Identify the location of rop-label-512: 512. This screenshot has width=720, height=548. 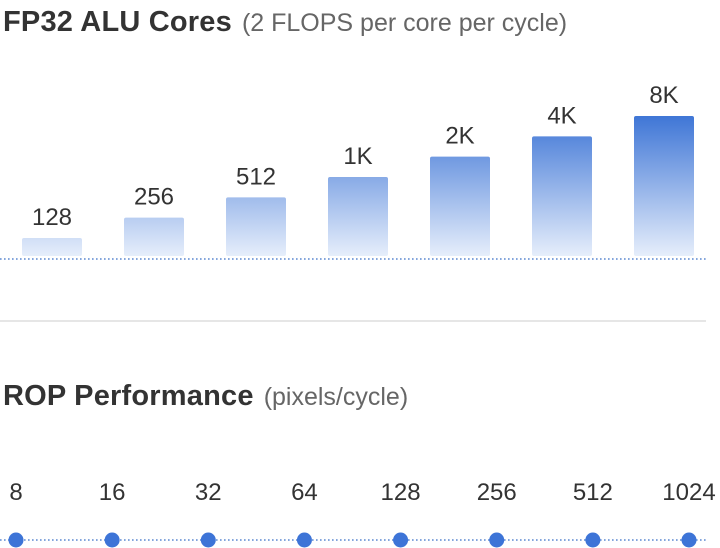
(593, 492).